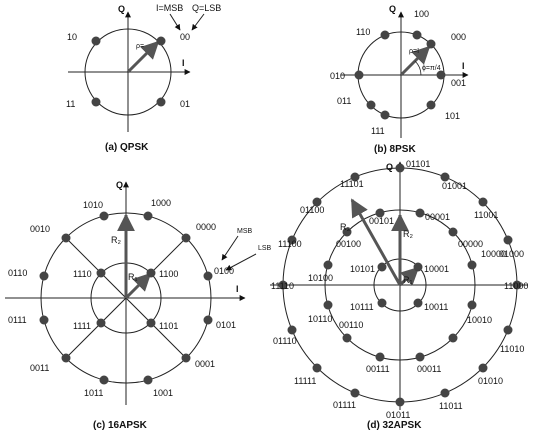 The height and width of the screenshot is (436, 533). Describe the element at coordinates (312, 210) in the screenshot. I see `apsk32-symbol-label: 01100` at that location.